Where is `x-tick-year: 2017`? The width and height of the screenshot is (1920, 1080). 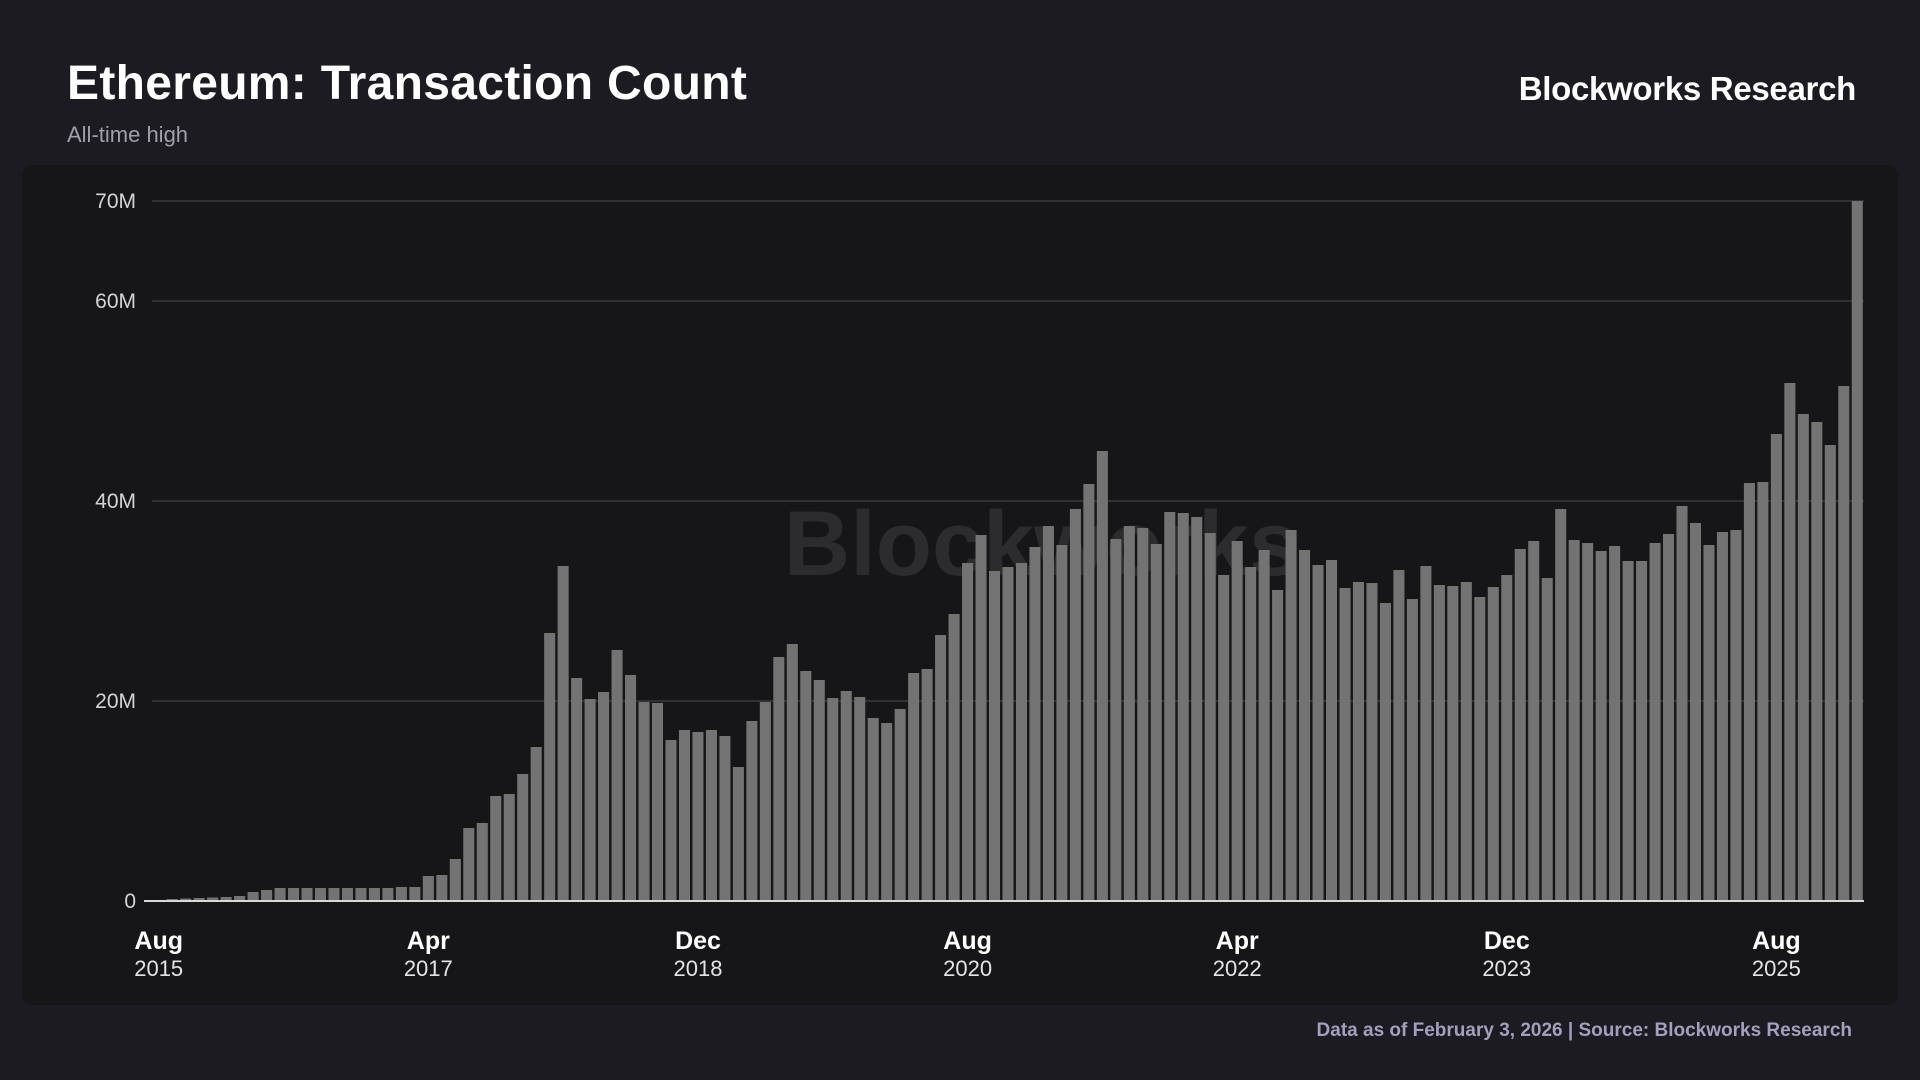
x-tick-year: 2017 is located at coordinates (428, 968).